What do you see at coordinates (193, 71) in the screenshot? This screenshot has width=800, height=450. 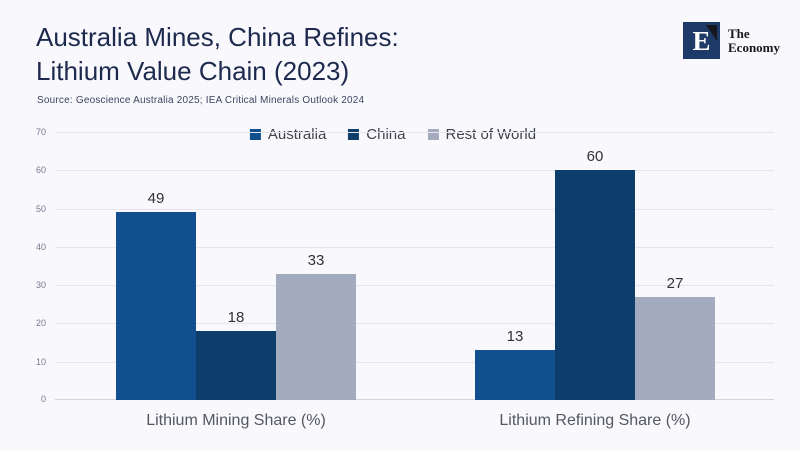 I see `chart-title-line2: Lithium Value Chain (2023)` at bounding box center [193, 71].